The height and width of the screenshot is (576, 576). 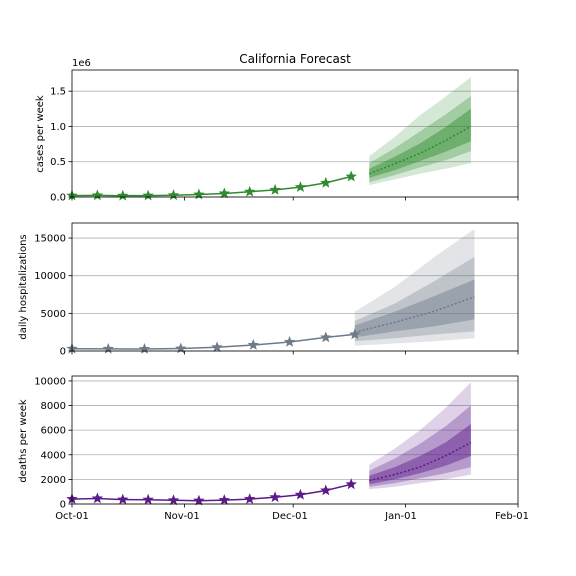 I want to click on hospitalizations-ylabel: daily hospitalizations, so click(x=23, y=286).